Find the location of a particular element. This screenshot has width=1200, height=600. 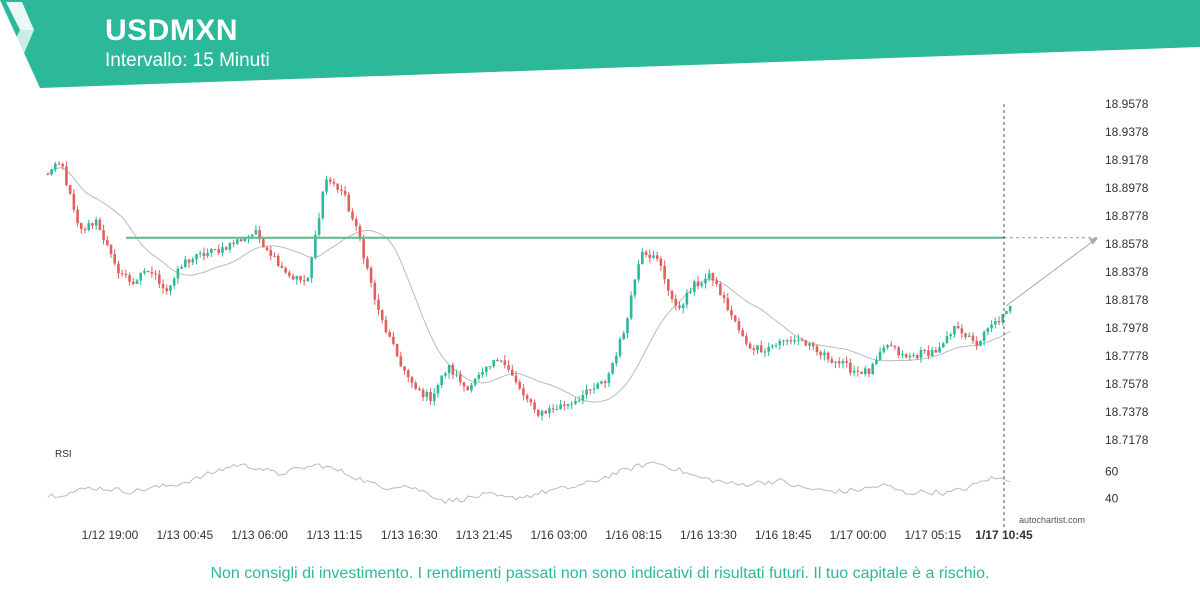

rsi-line is located at coordinates (529, 483).